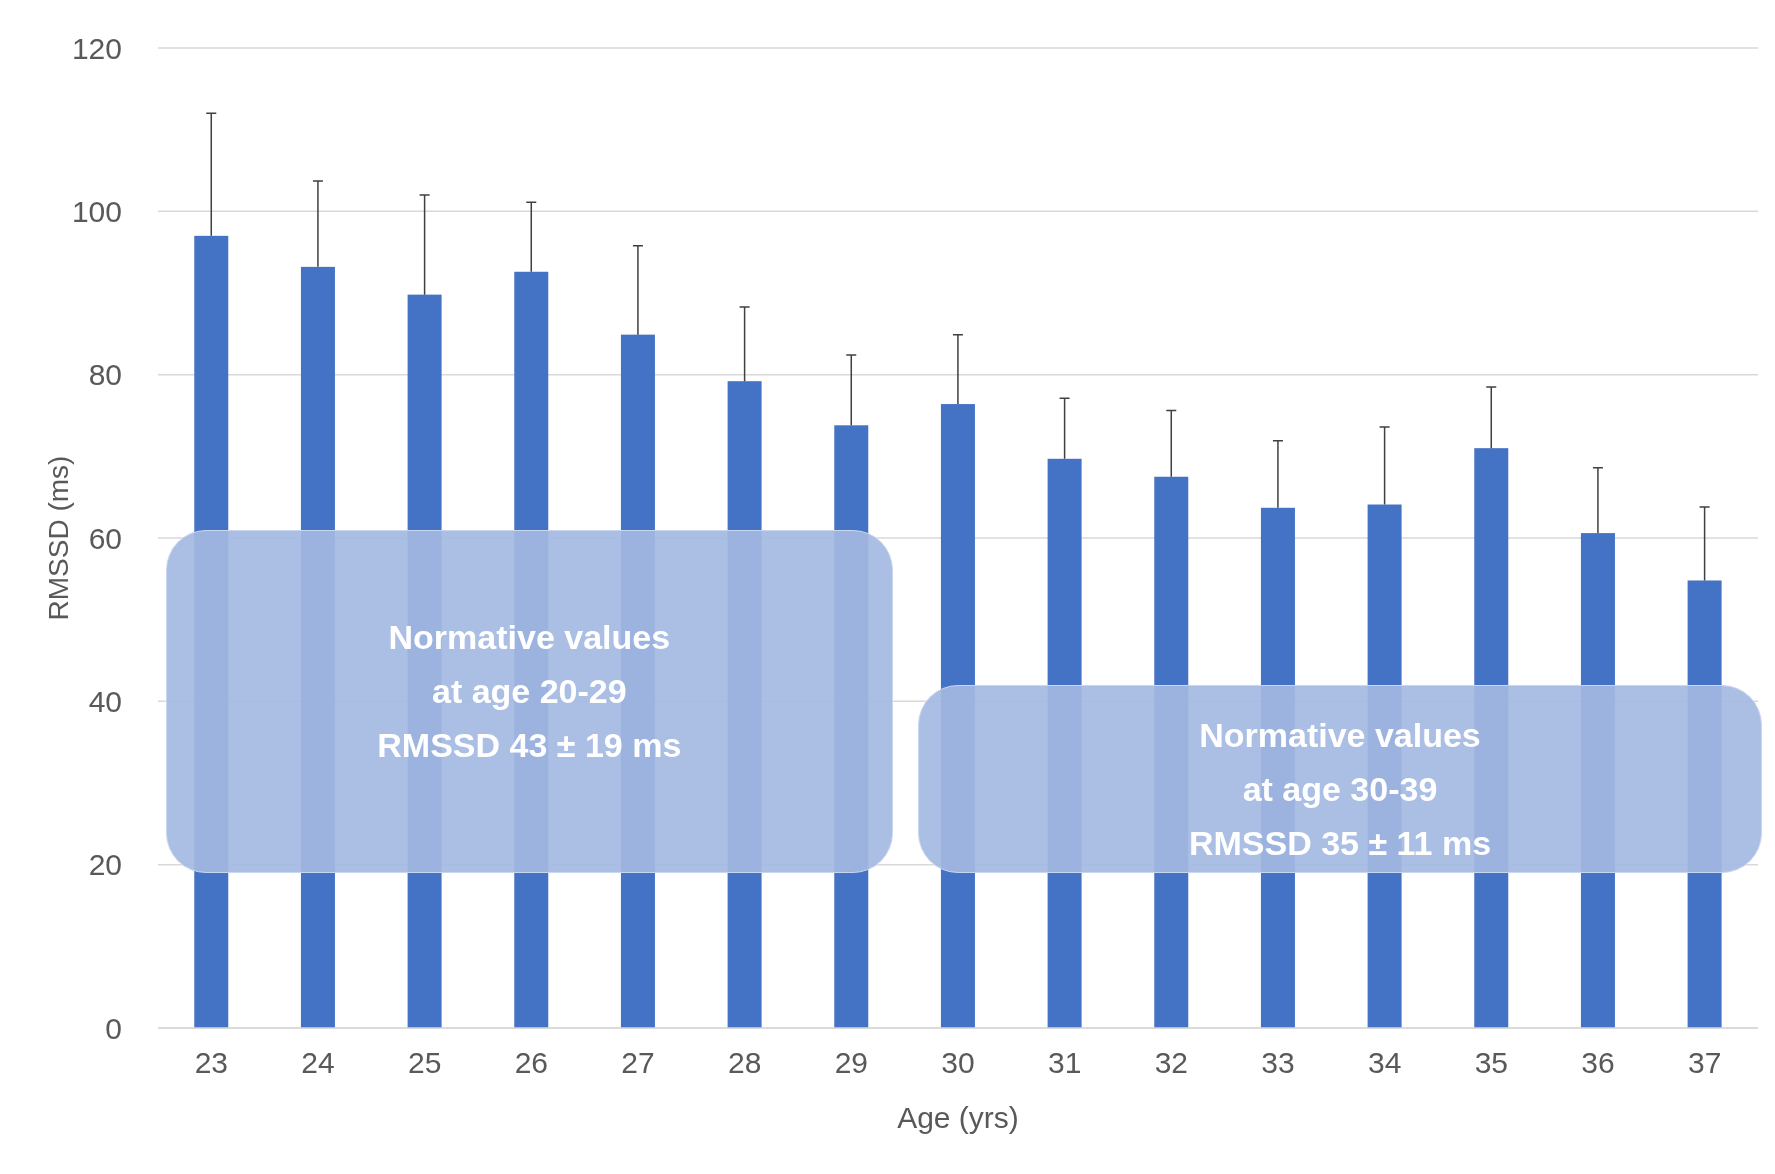  Describe the element at coordinates (105, 865) in the screenshot. I see `y-tick-label: 20` at that location.